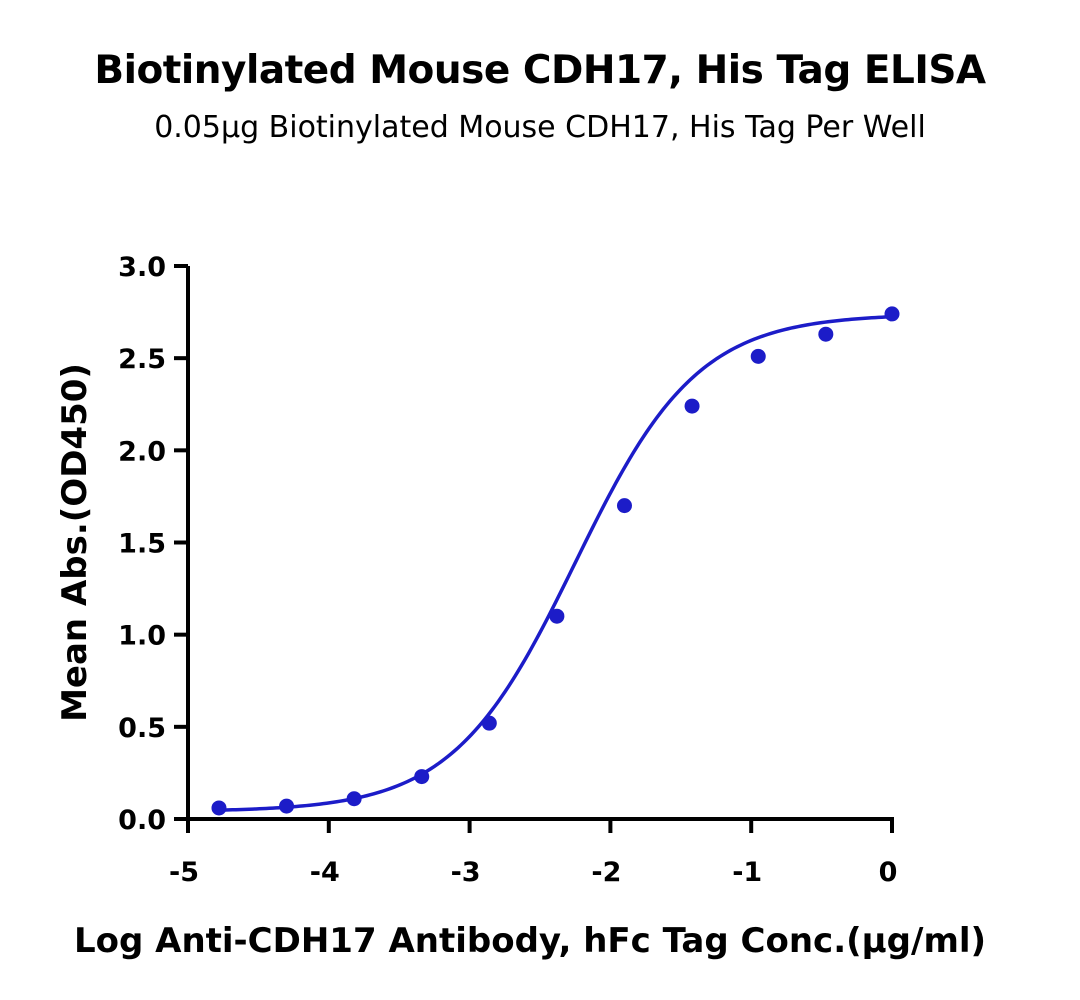  I want to click on x-tick-label: -2, so click(606, 872).